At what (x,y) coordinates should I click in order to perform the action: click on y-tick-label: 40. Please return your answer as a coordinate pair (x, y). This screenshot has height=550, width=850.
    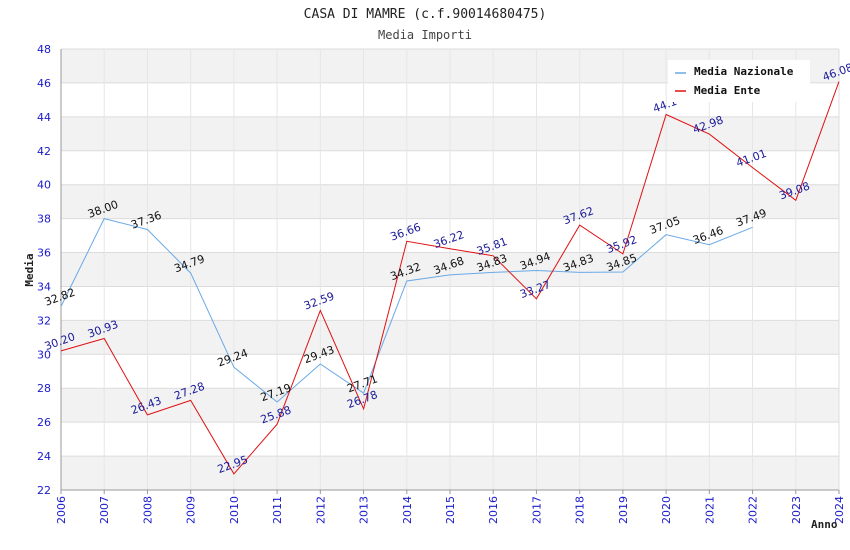
    Looking at the image, I should click on (44, 185).